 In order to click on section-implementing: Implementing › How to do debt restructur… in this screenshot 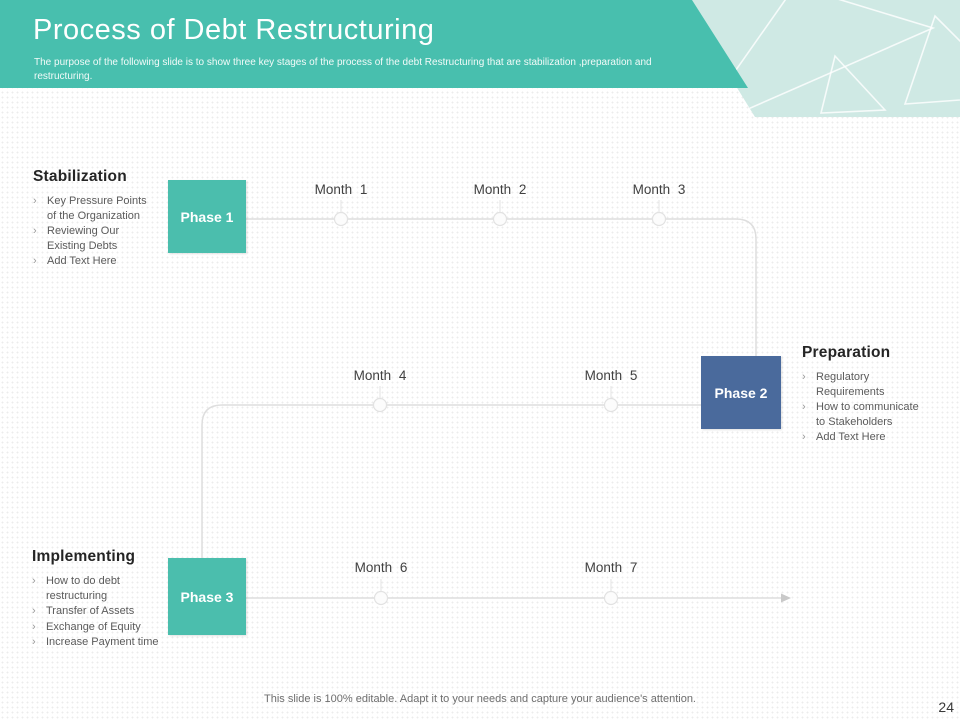, I will do `click(100, 599)`.